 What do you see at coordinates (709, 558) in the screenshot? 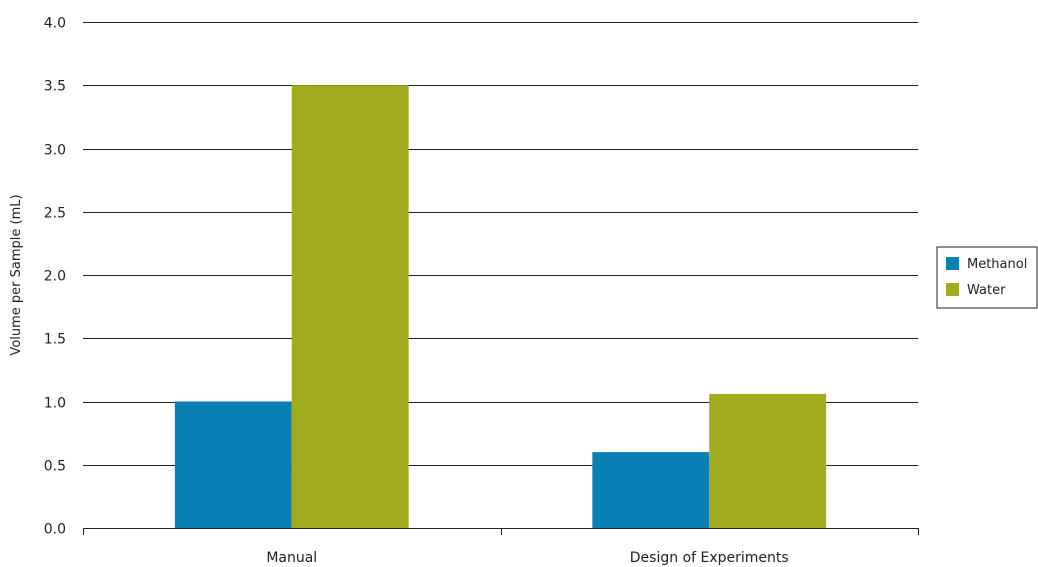
I see `x-tick-label: Design of Experiments` at bounding box center [709, 558].